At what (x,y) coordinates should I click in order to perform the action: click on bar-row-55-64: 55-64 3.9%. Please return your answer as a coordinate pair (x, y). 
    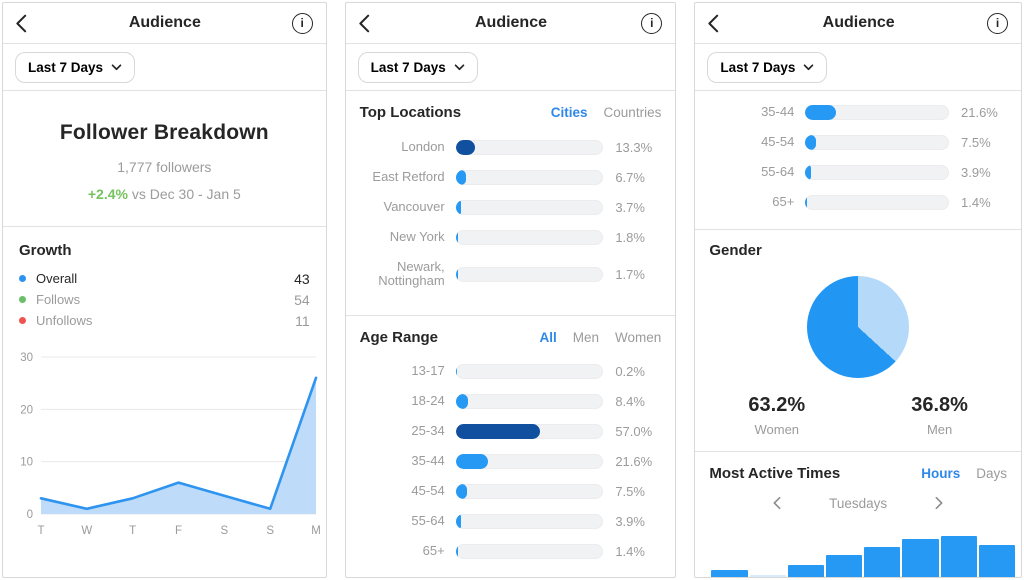
    Looking at the image, I should click on (858, 172).